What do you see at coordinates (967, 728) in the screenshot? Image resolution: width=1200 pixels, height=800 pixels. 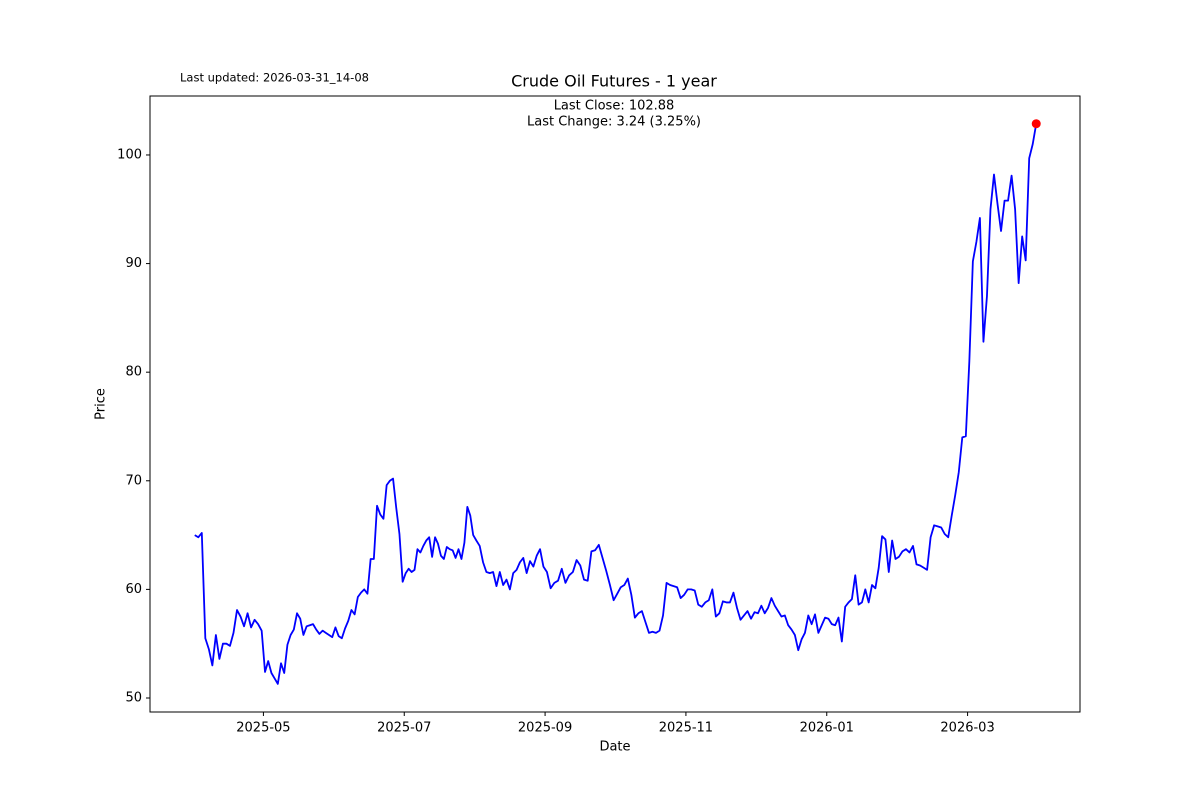 I see `x-tick-label: 2026-03` at bounding box center [967, 728].